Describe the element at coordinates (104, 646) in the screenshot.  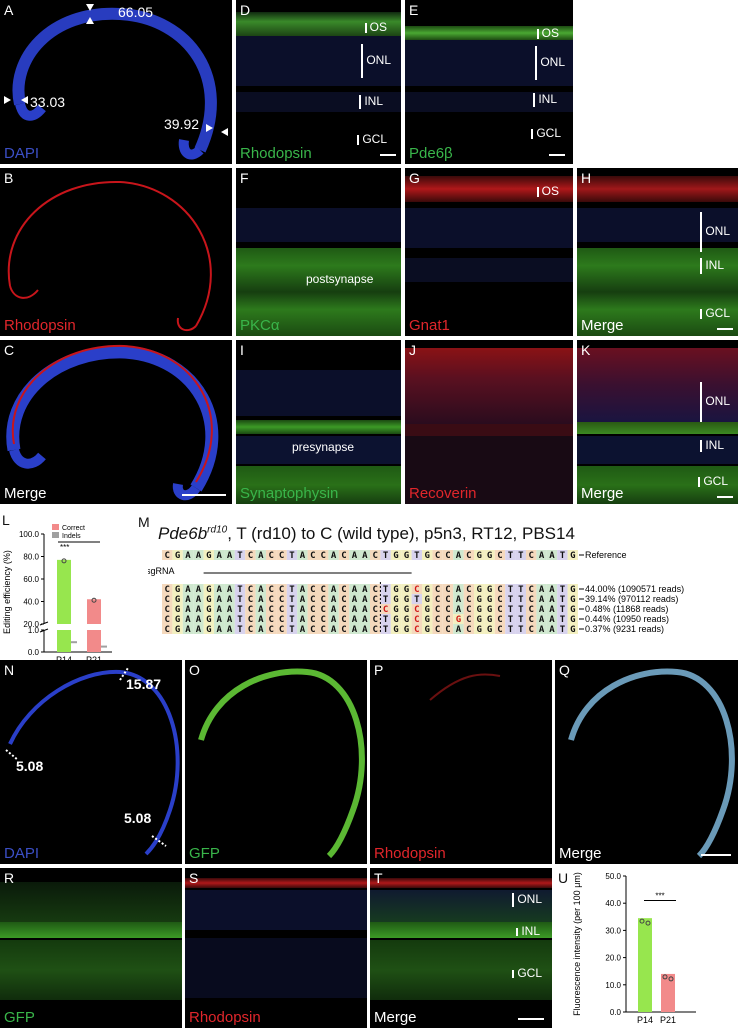
I see `bar-indels` at that location.